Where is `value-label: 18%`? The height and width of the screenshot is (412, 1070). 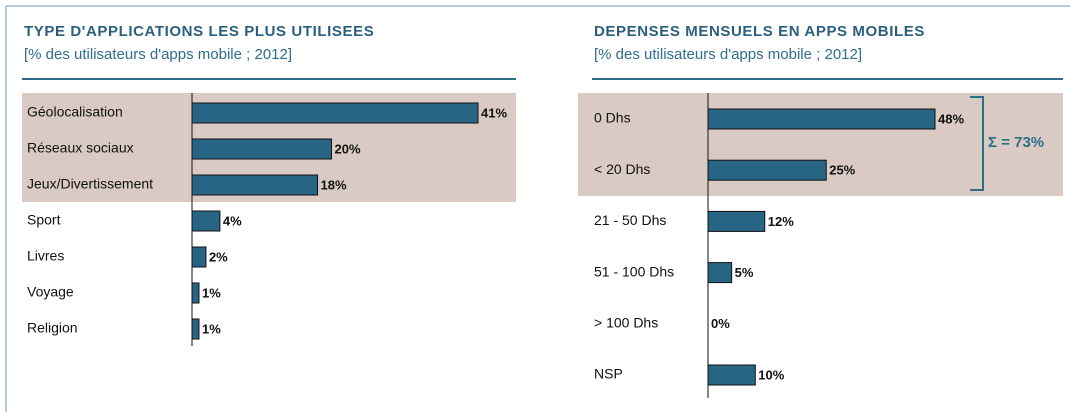 value-label: 18% is located at coordinates (334, 184).